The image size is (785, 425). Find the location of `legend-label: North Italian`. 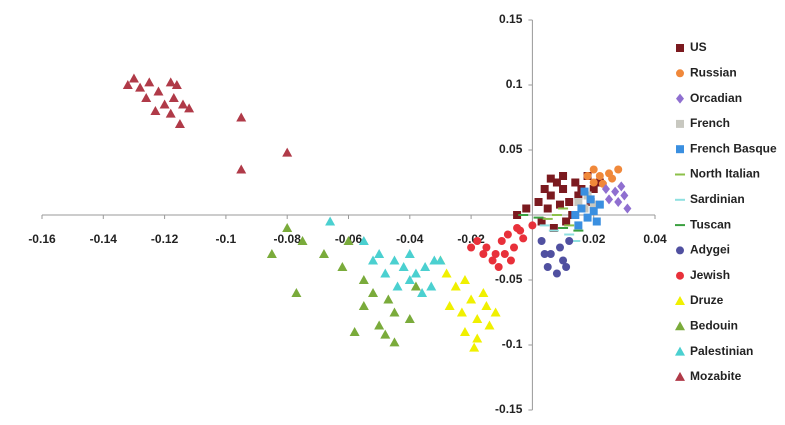

legend-label: North Italian is located at coordinates (725, 174).